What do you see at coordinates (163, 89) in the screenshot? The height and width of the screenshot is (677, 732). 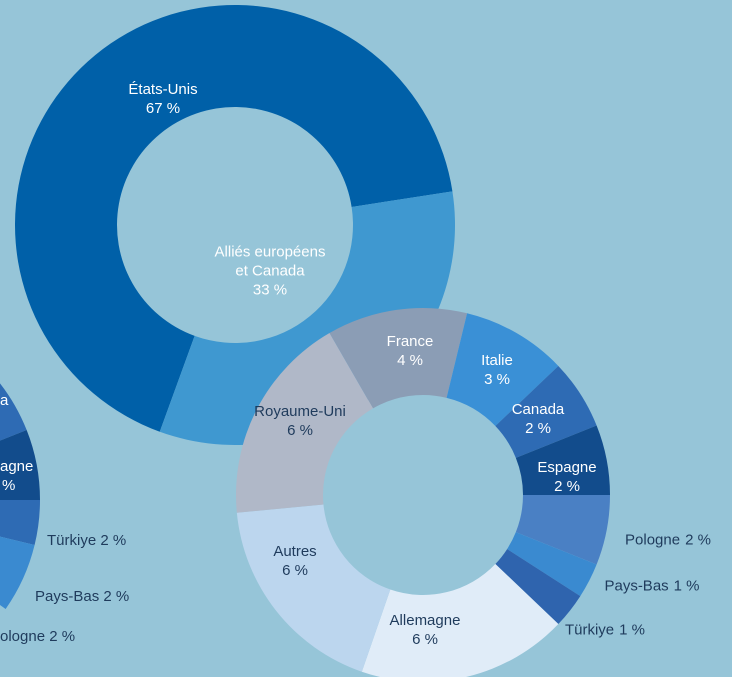 I see `category-label: États-Unis` at bounding box center [163, 89].